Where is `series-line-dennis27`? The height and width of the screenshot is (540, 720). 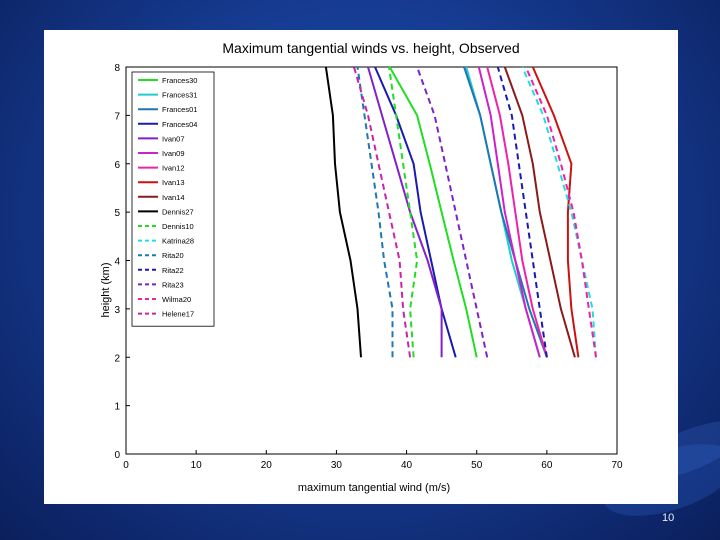
series-line-dennis27 is located at coordinates (343, 212).